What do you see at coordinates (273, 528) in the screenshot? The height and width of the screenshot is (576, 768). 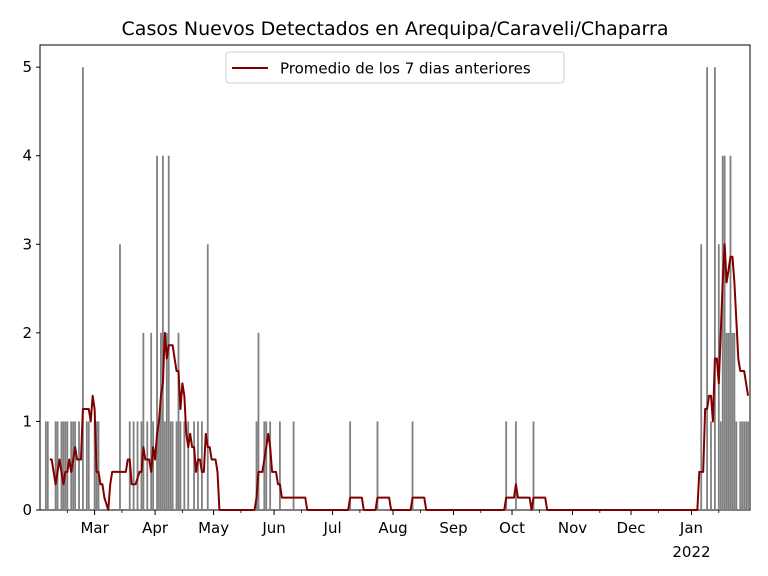 I see `x-tick-label-Jun: Jun` at bounding box center [273, 528].